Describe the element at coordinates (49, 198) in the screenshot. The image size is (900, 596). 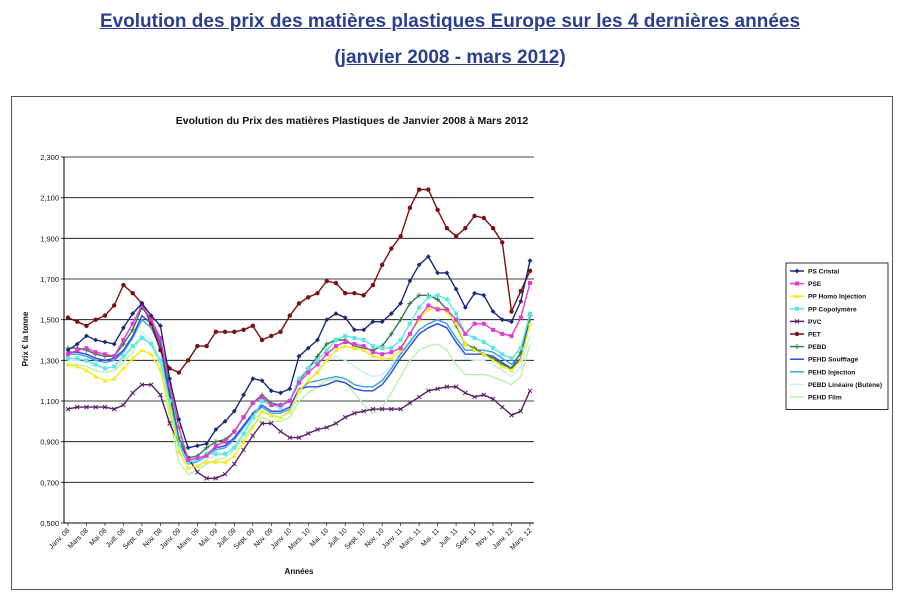
I see `y-tick-label: 2,100` at that location.